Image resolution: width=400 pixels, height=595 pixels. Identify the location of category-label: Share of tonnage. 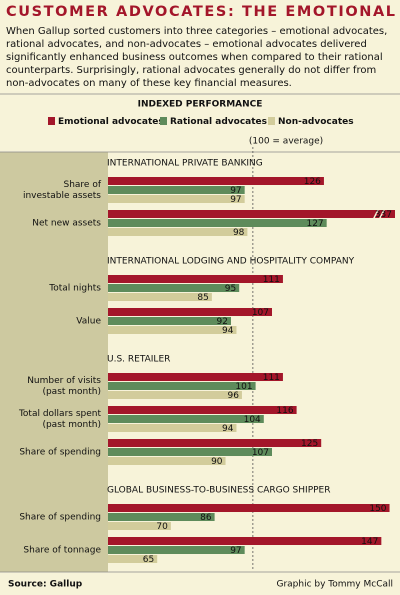
(62, 551).